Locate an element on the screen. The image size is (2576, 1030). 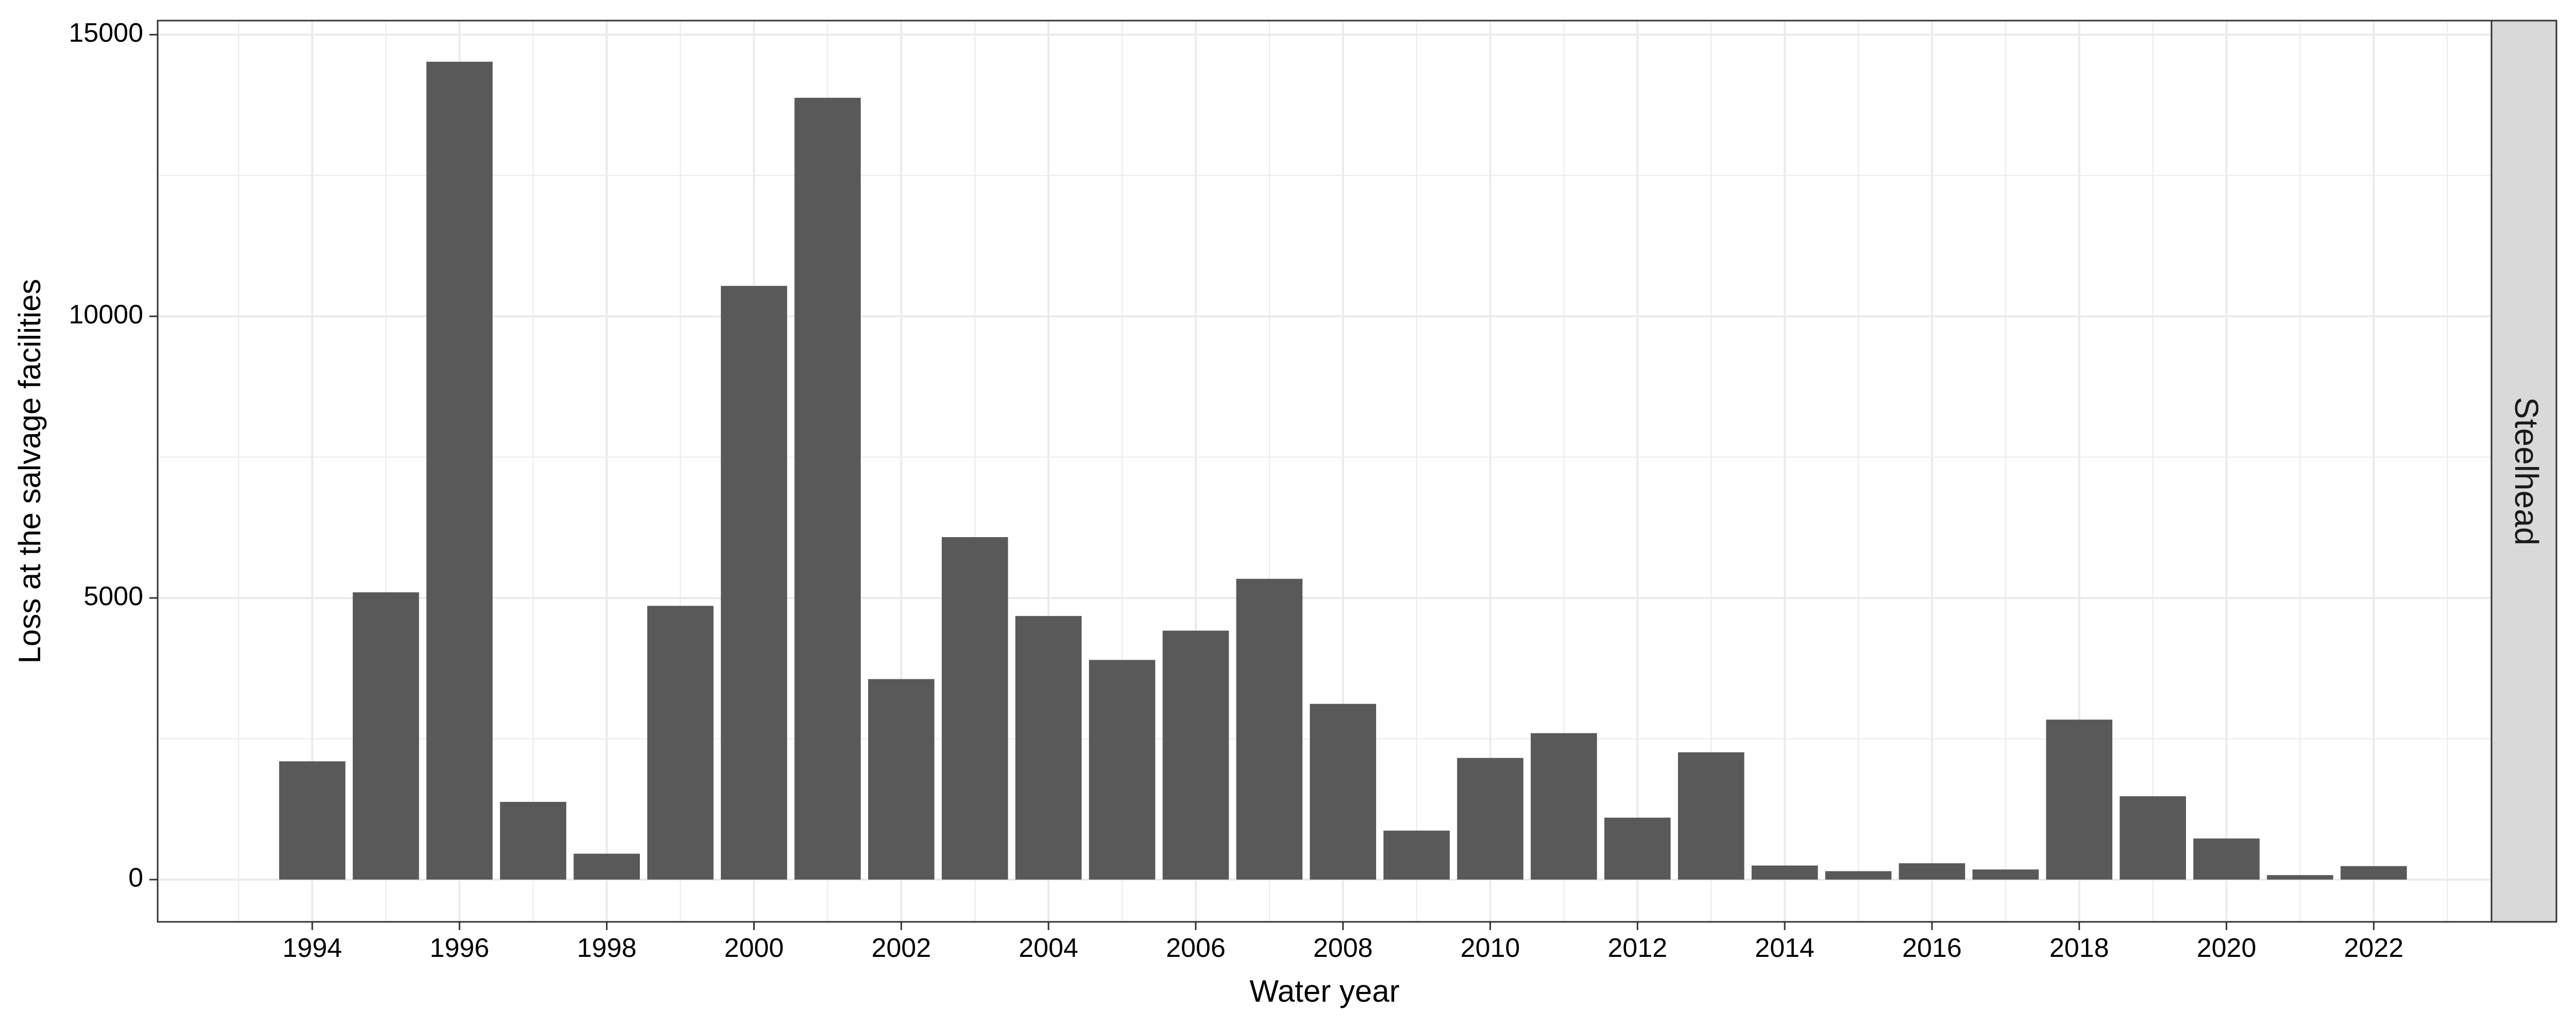
x-tick-label: 2004 is located at coordinates (1048, 948).